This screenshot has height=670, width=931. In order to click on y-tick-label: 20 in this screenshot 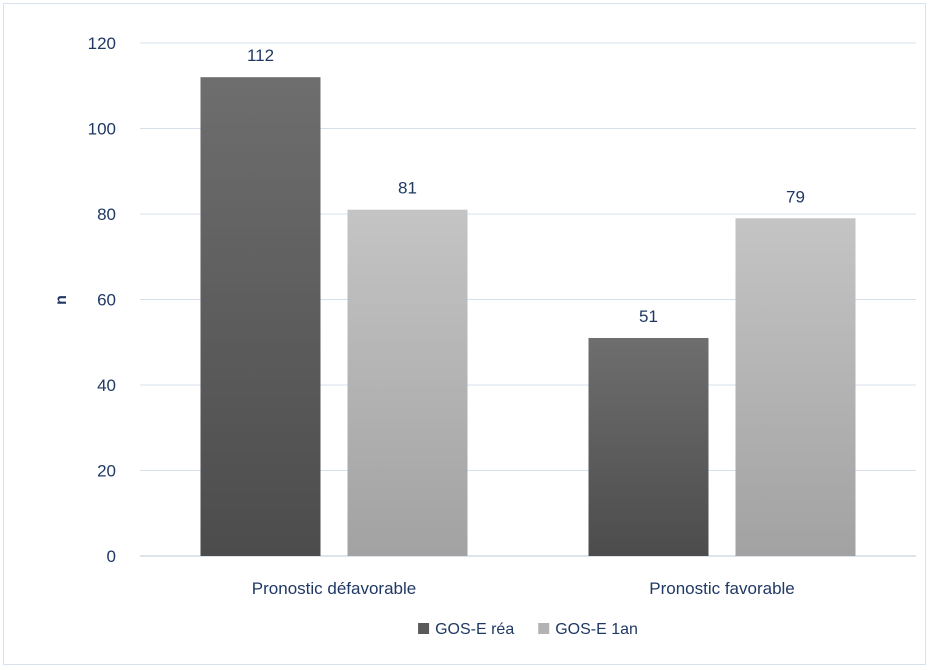, I will do `click(106, 471)`.